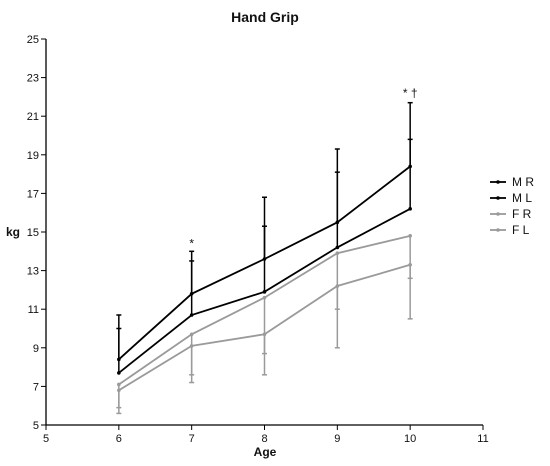 This screenshot has width=550, height=466. I want to click on legend: M R M L F R F L, so click(512, 206).